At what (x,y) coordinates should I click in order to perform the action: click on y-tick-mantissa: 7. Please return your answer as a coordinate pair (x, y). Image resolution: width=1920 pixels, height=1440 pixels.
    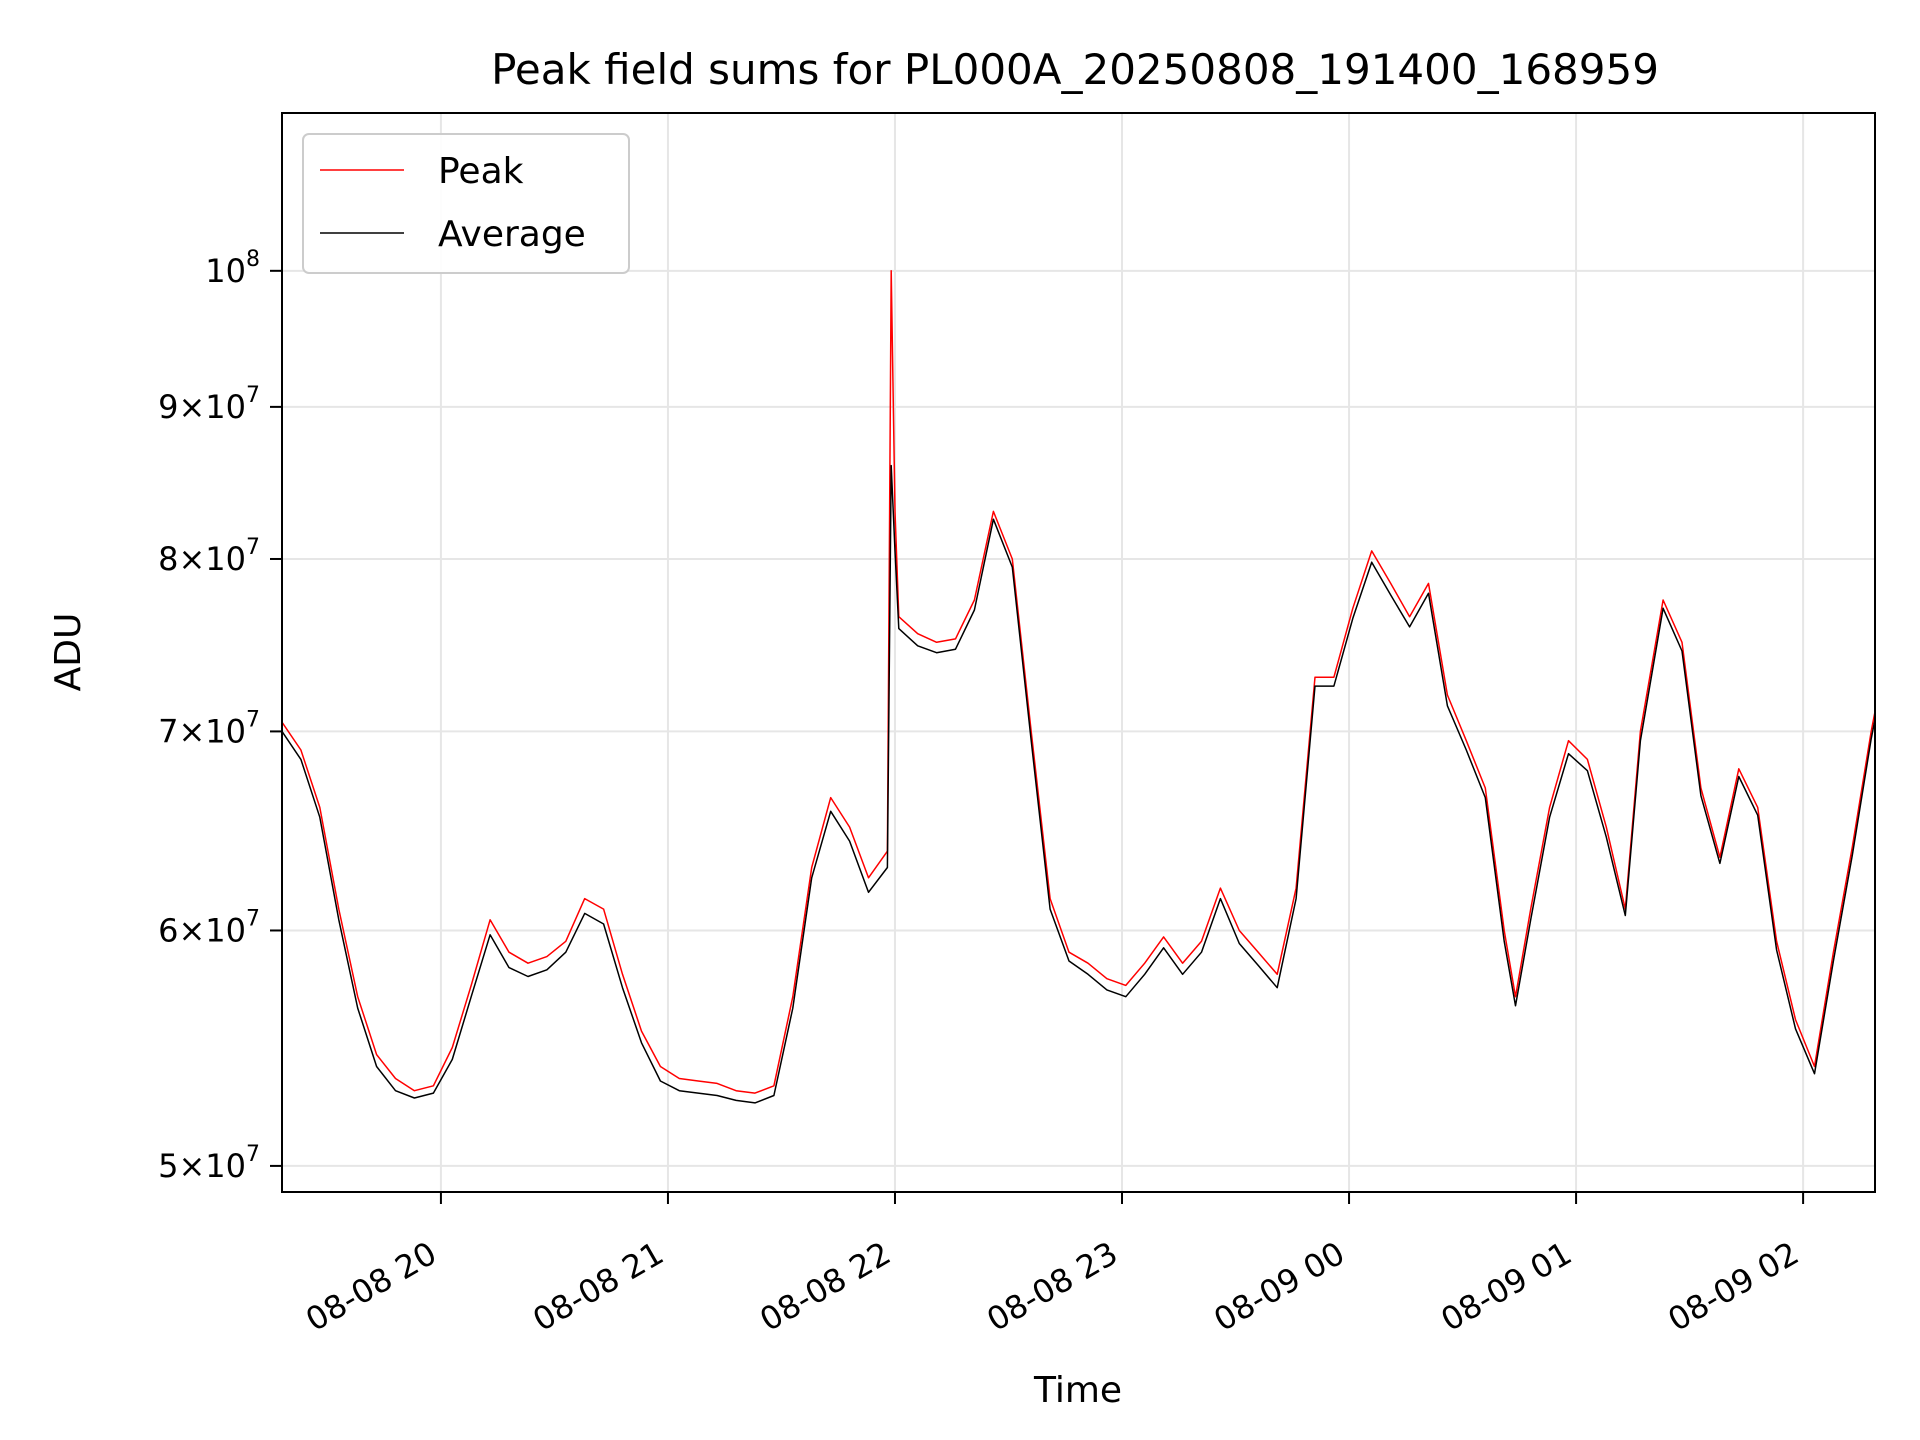
    Looking at the image, I should click on (168, 731).